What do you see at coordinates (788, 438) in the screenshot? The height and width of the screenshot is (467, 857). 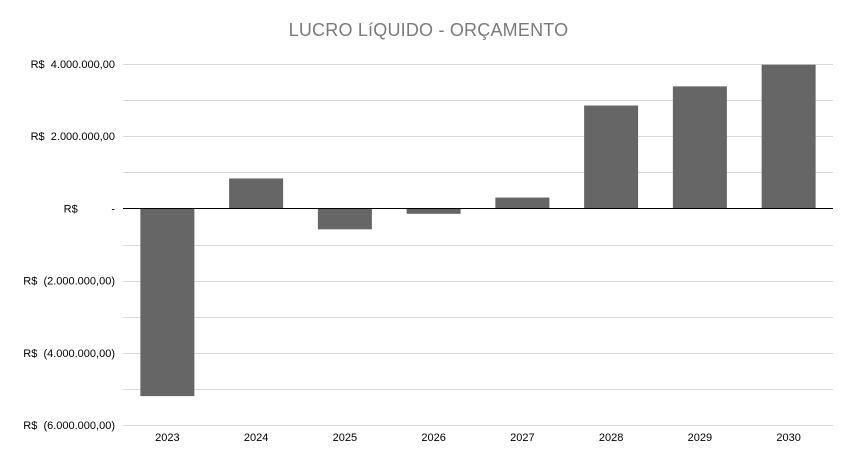 I see `x-tick-label: 2030` at bounding box center [788, 438].